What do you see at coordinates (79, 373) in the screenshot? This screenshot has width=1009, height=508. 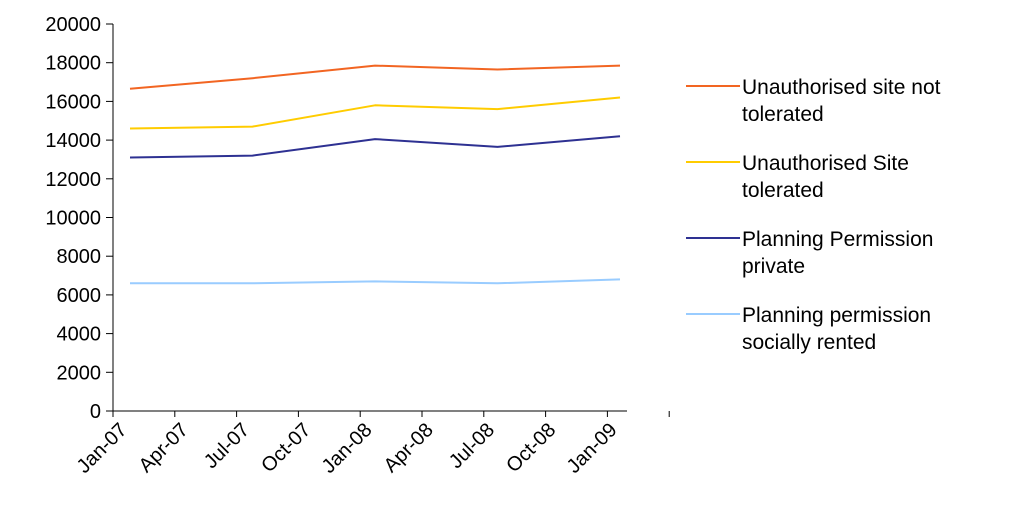 I see `y-tick-label: 2000` at bounding box center [79, 373].